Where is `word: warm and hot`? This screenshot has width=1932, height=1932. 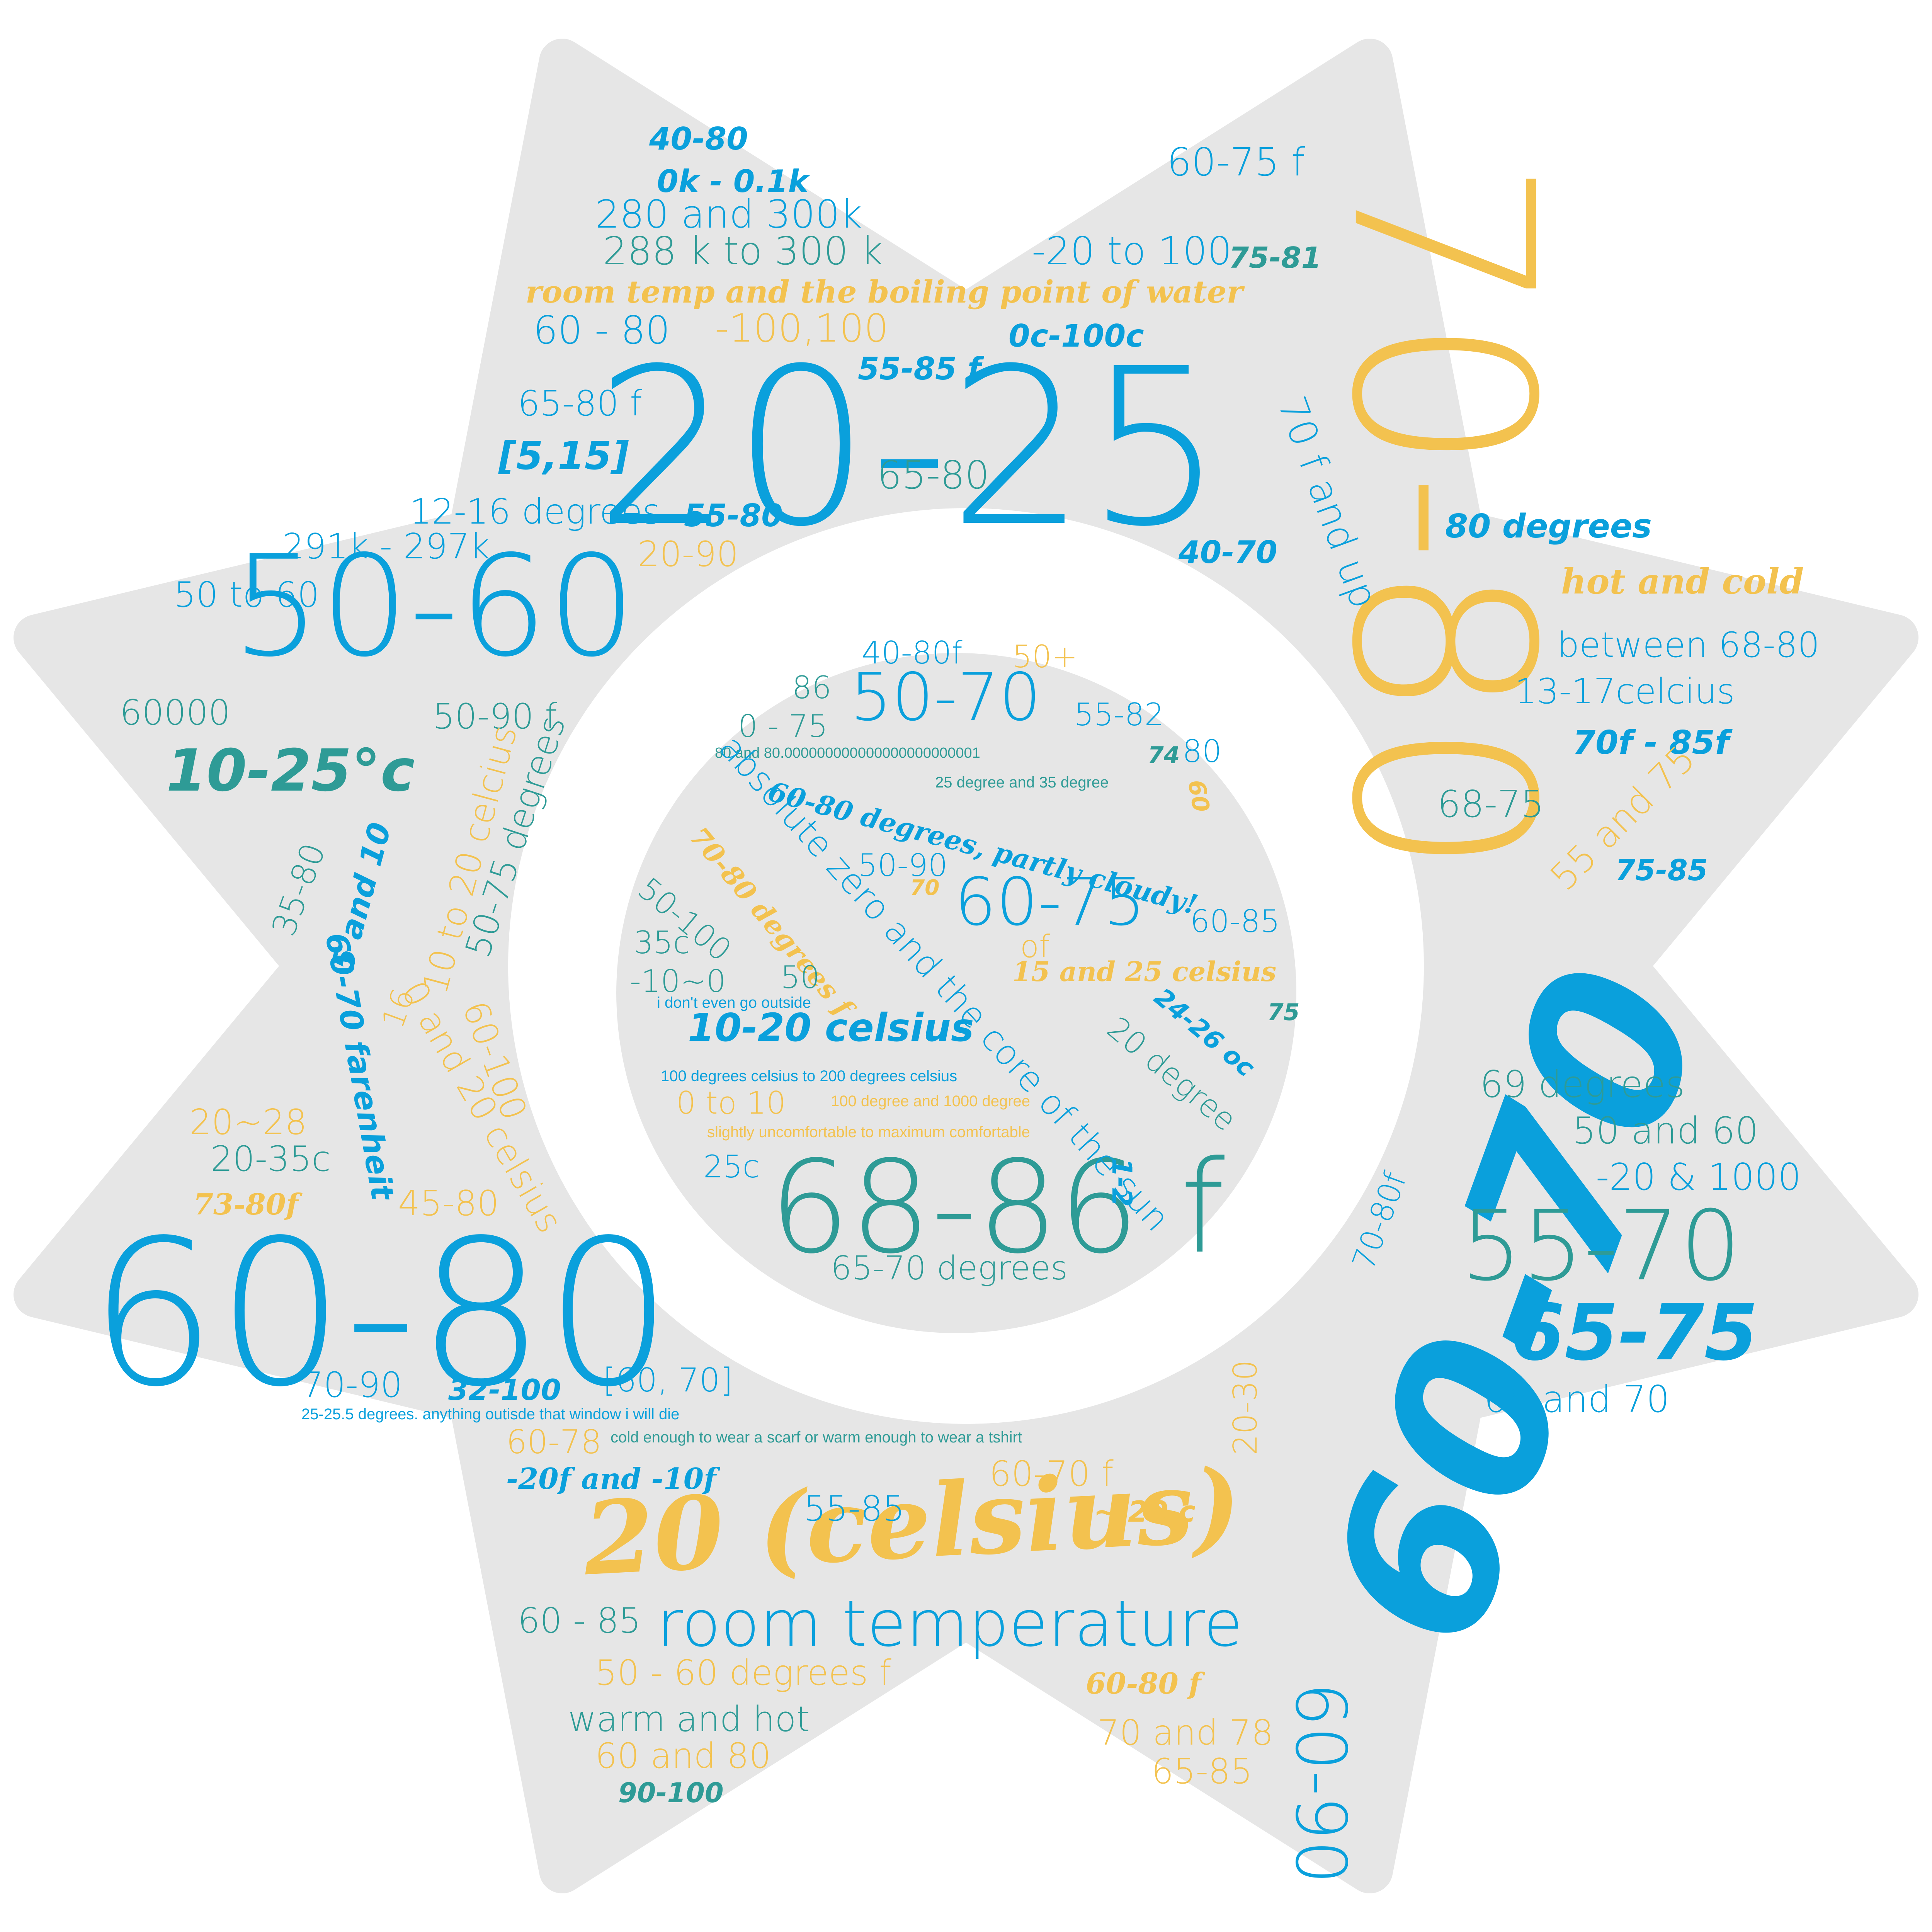 word: warm and hot is located at coordinates (689, 1719).